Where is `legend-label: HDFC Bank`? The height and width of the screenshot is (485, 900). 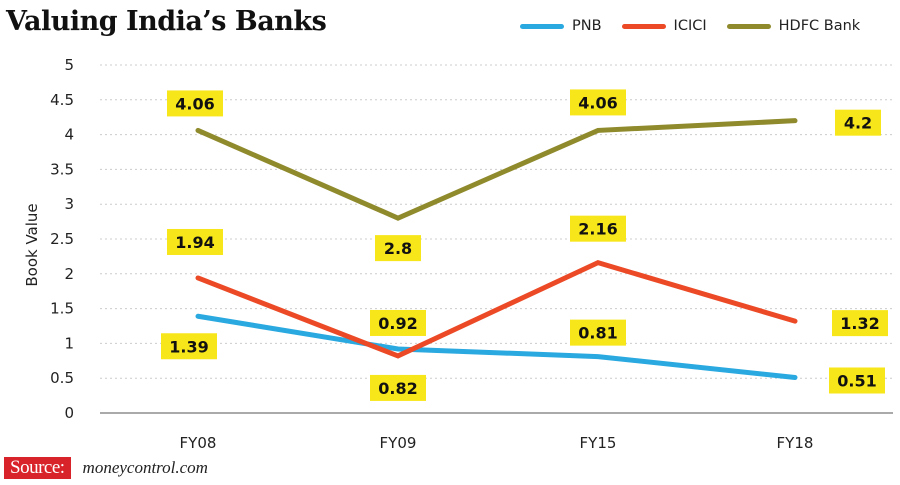
legend-label: HDFC Bank is located at coordinates (819, 26).